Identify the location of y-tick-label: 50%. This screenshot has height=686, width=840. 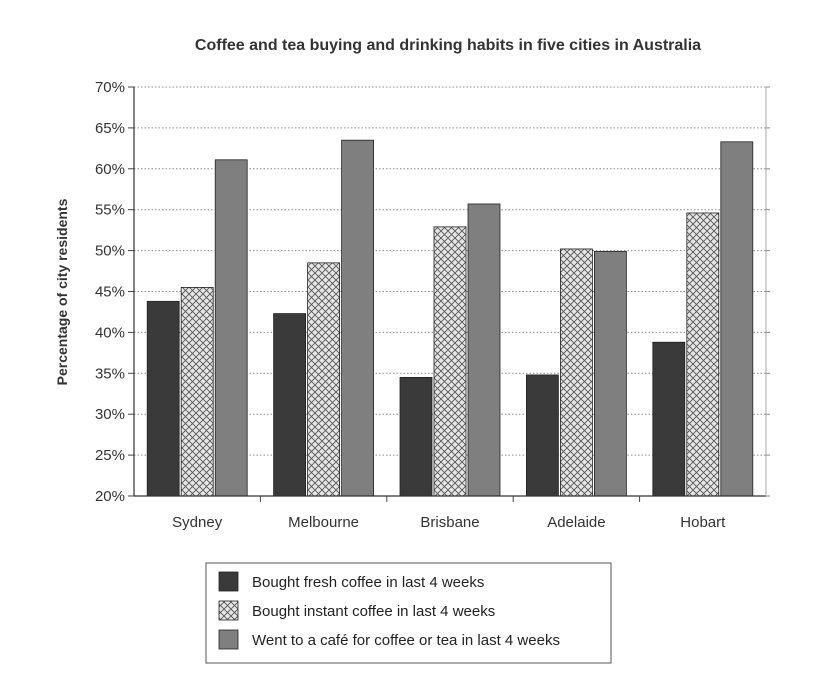
(110, 251).